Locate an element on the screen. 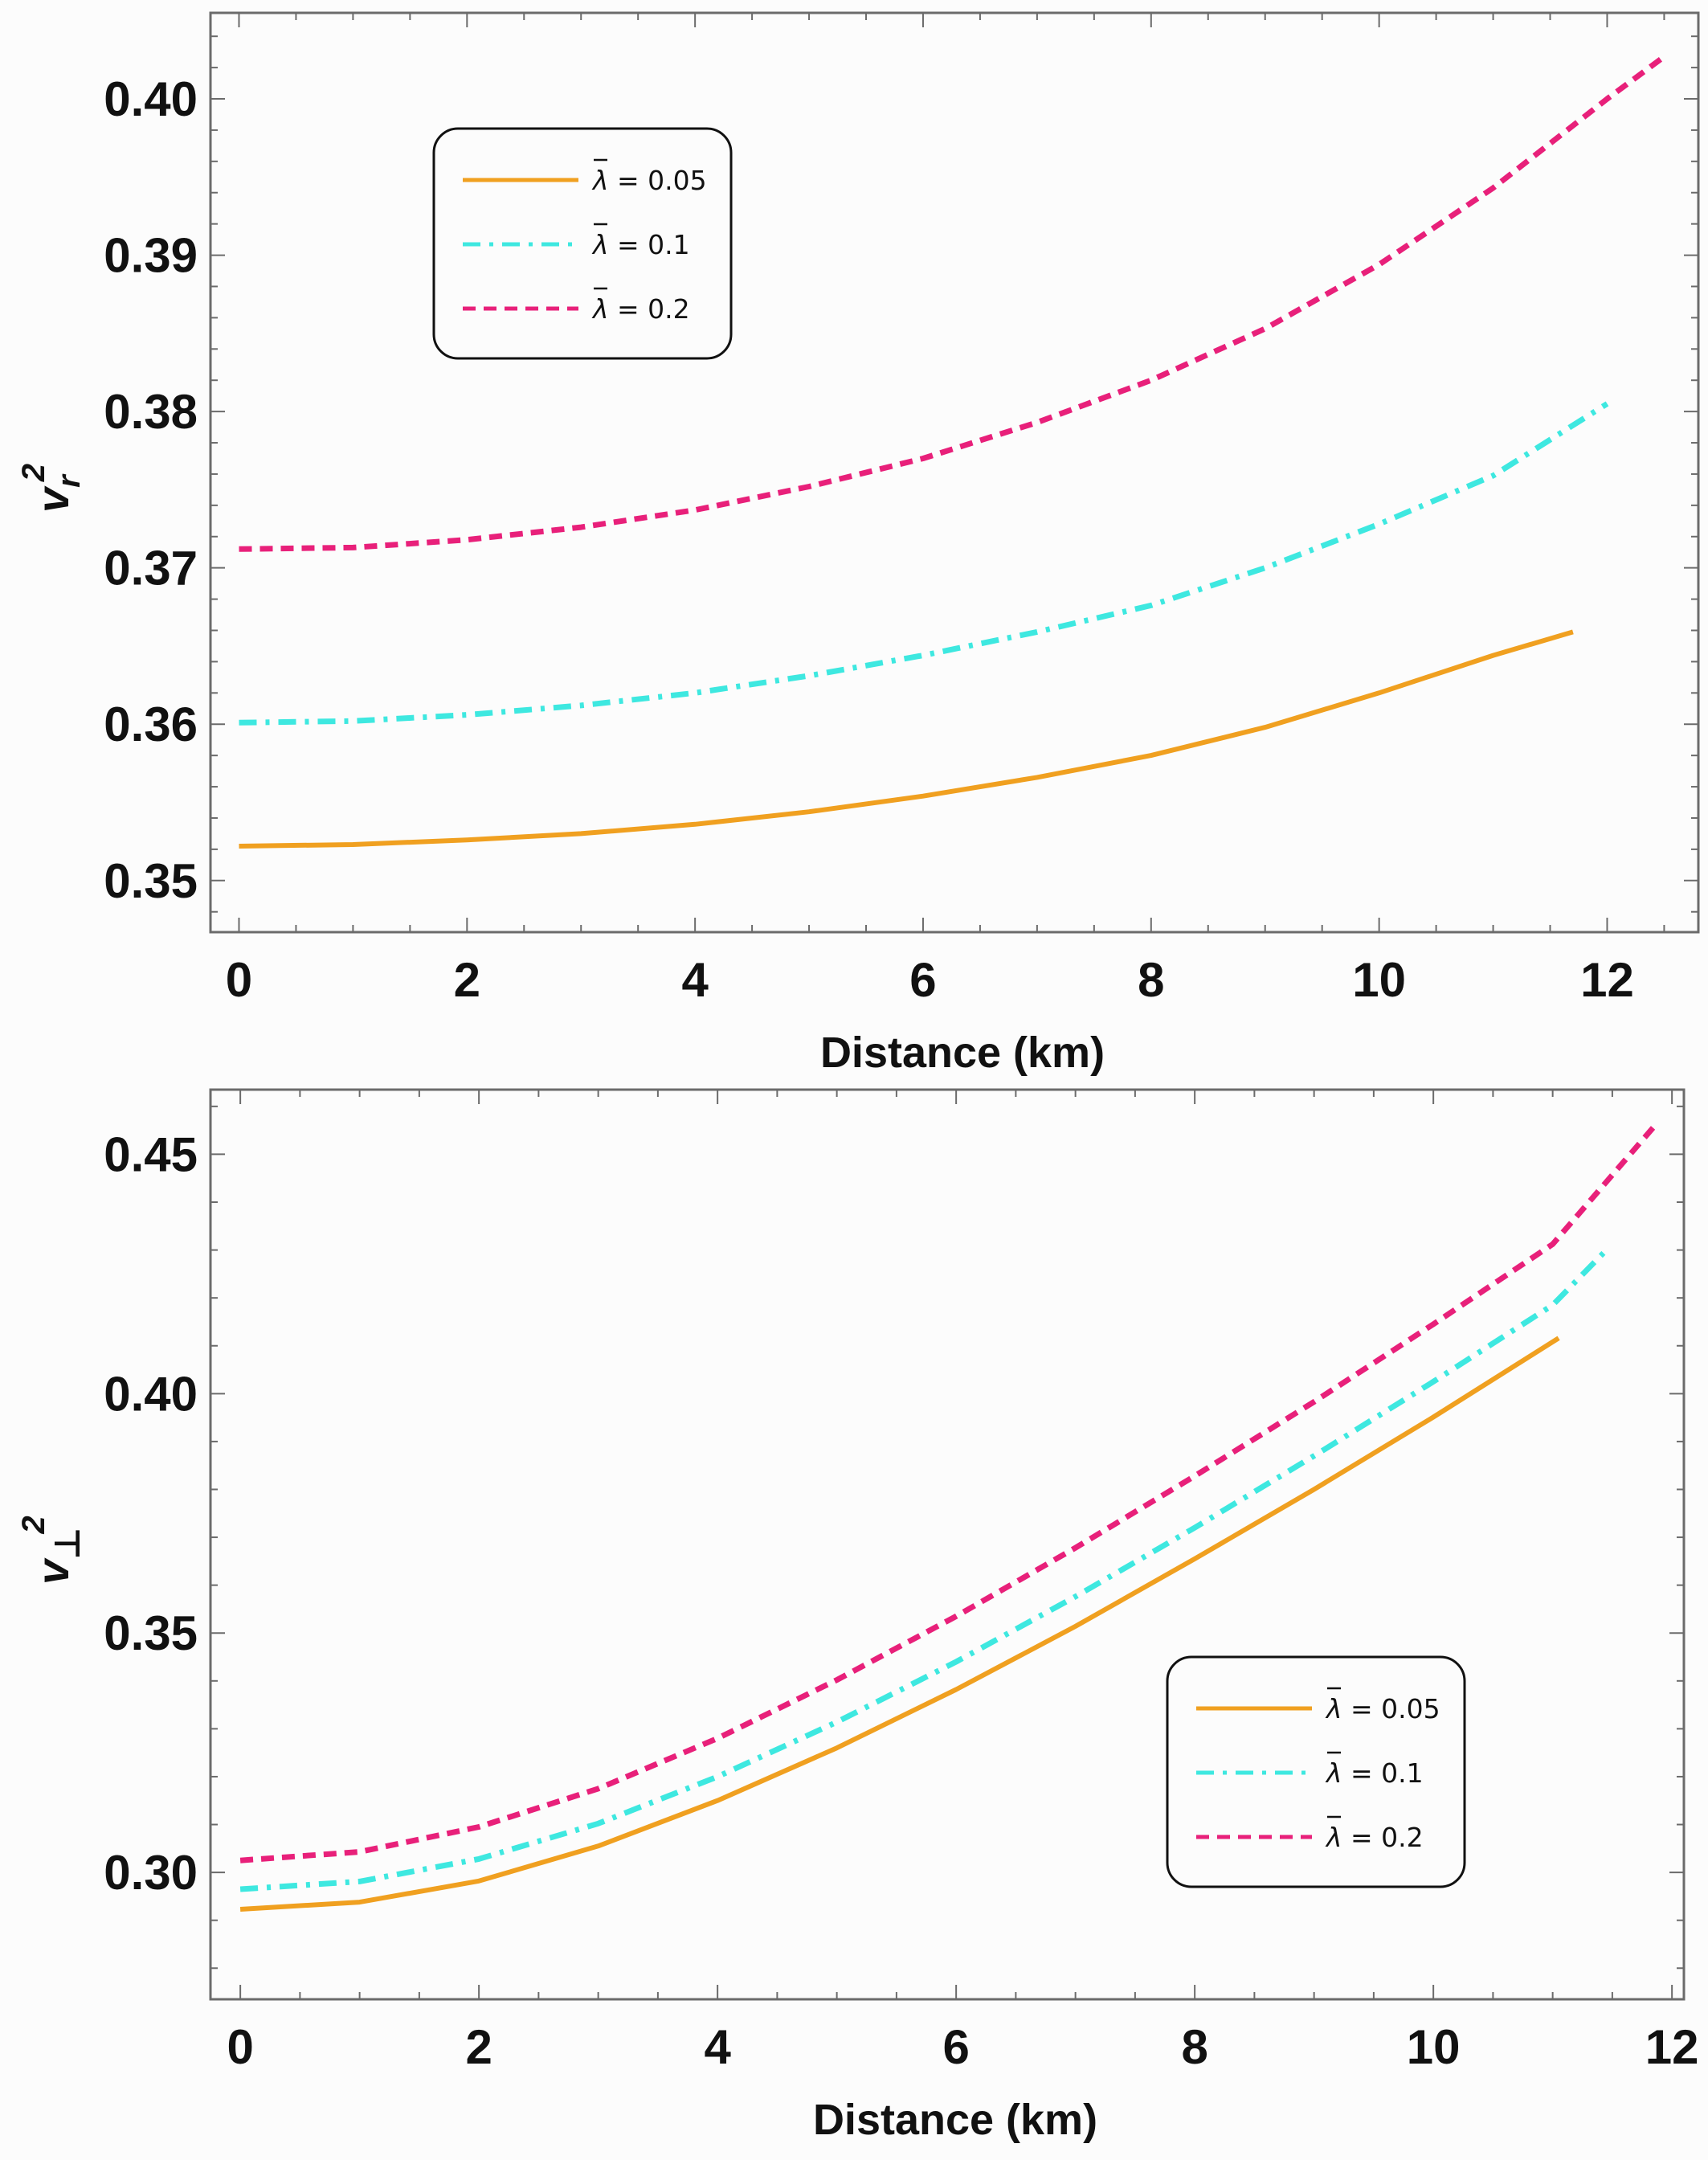 Image resolution: width=1708 pixels, height=2160 pixels. y-axis-title-subscript: ⊥ is located at coordinates (67, 1544).